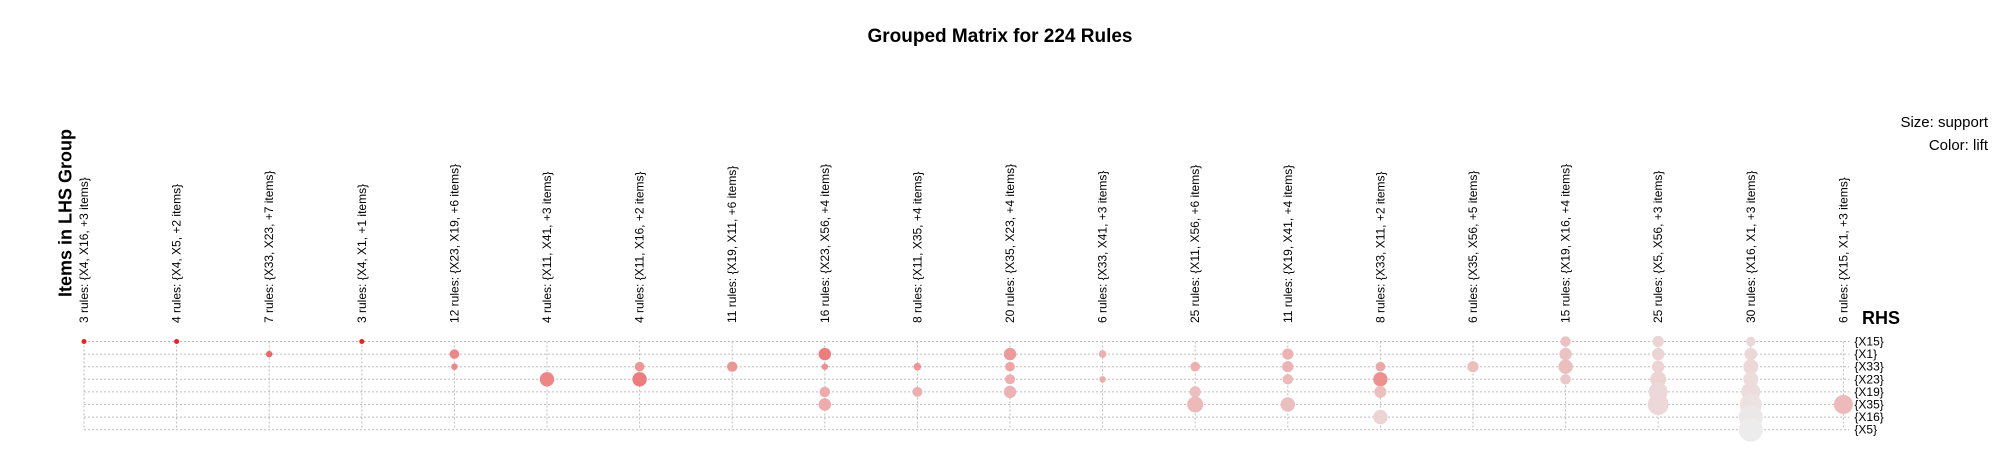  I want to click on lhs-group-label: 3 rules: {X4, X1, +1 items}, so click(362, 253).